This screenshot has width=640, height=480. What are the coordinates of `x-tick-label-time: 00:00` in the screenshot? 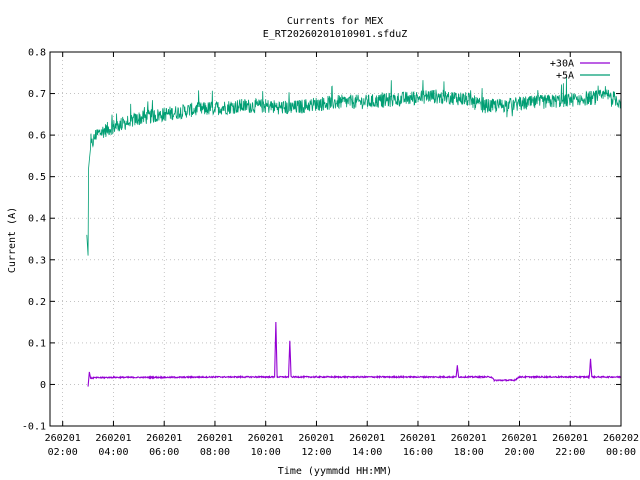 It's located at (621, 452).